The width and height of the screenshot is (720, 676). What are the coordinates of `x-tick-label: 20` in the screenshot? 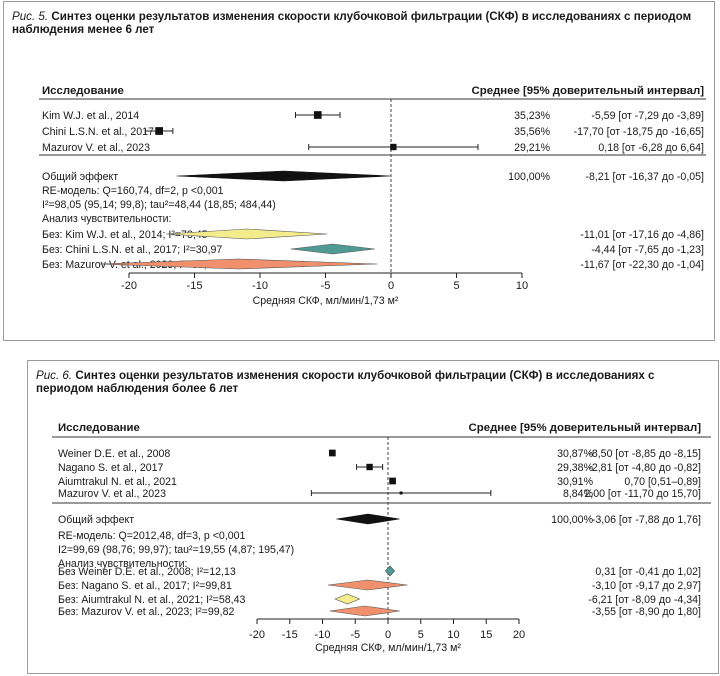 It's located at (519, 635).